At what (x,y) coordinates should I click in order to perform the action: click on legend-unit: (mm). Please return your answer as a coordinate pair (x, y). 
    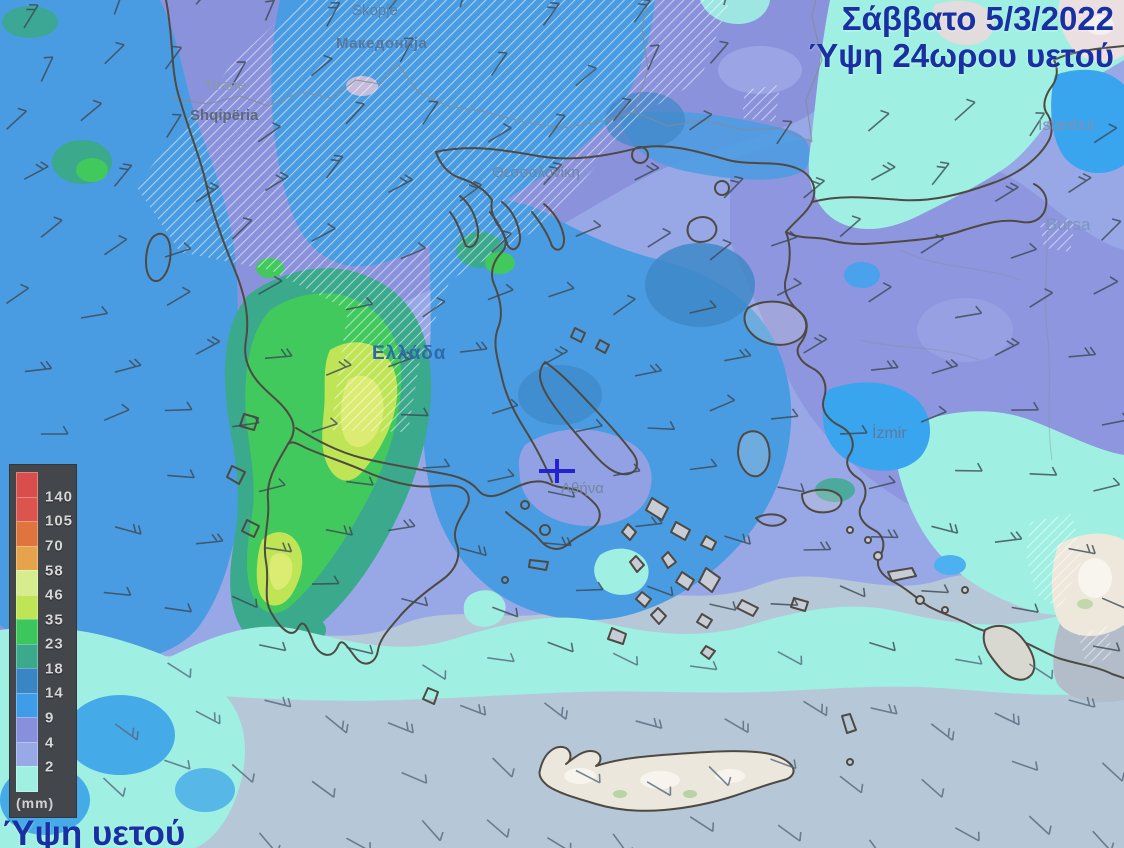
    Looking at the image, I should click on (35, 803).